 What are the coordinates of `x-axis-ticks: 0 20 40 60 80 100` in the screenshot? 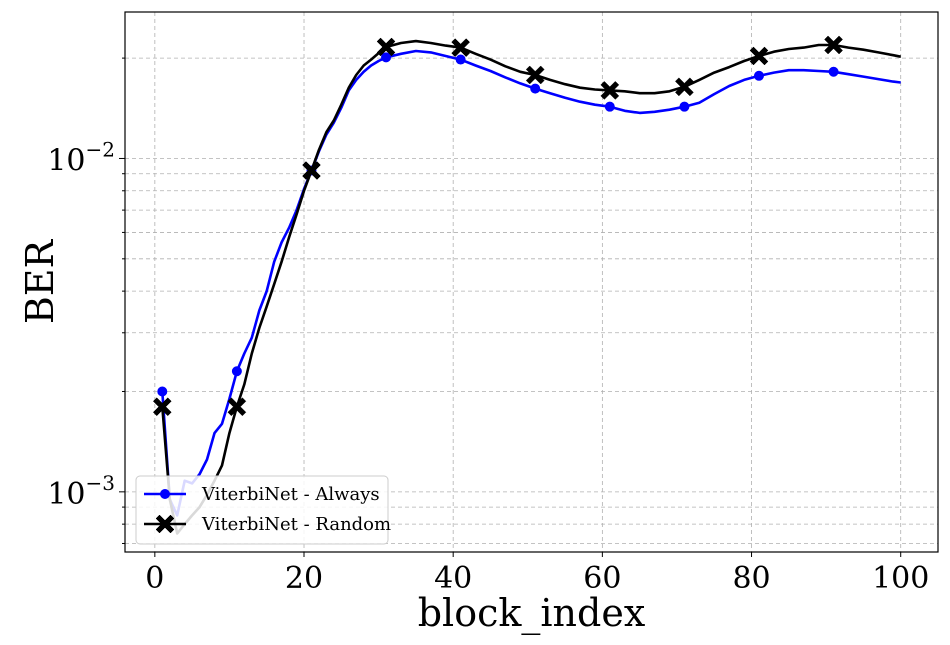 It's located at (537, 574).